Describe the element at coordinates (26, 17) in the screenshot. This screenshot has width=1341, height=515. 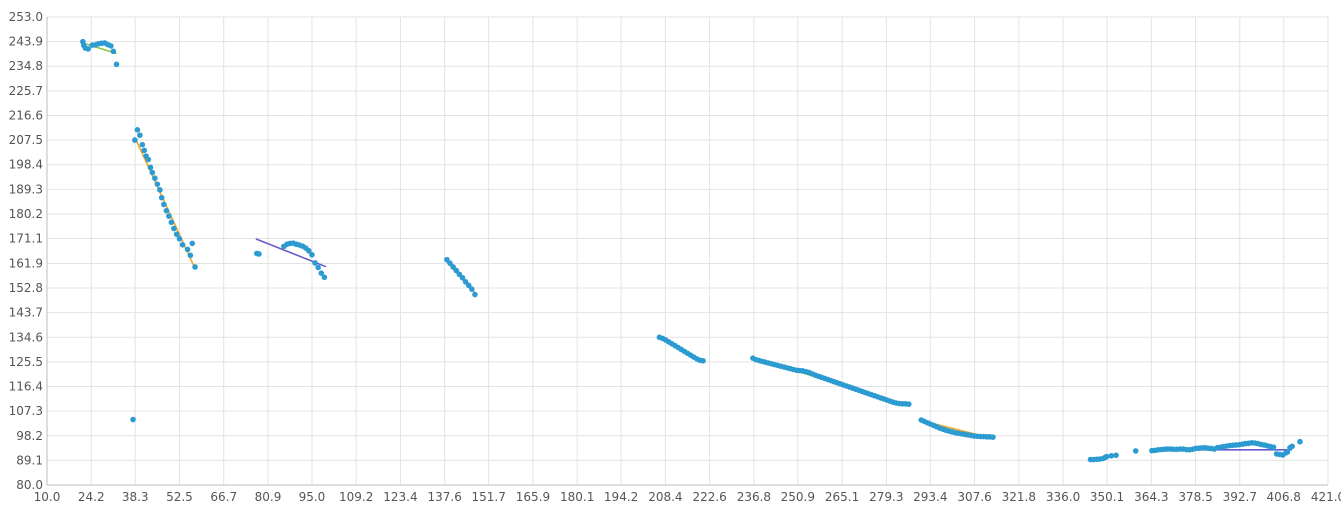
I see `y-tick-label: 253.0` at that location.